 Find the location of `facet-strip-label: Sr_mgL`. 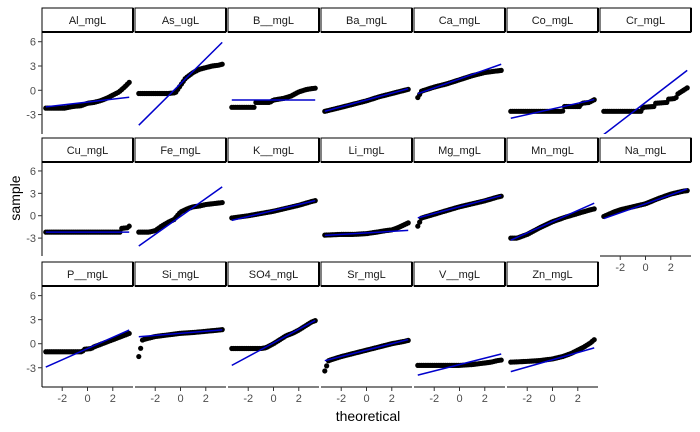

facet-strip-label: Sr_mgL is located at coordinates (366, 275).